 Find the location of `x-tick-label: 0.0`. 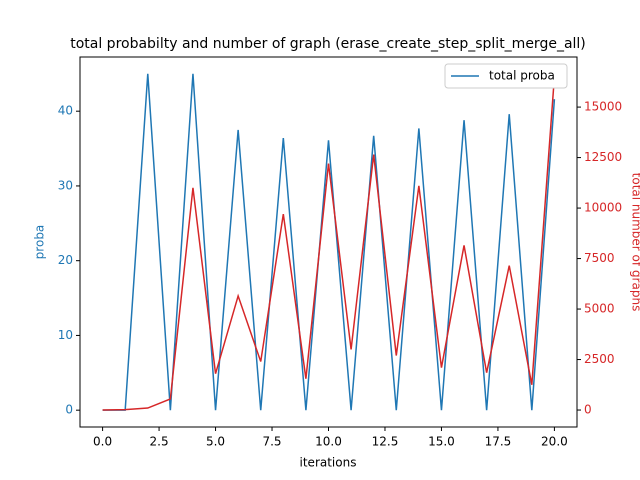

x-tick-label: 0.0 is located at coordinates (102, 442).